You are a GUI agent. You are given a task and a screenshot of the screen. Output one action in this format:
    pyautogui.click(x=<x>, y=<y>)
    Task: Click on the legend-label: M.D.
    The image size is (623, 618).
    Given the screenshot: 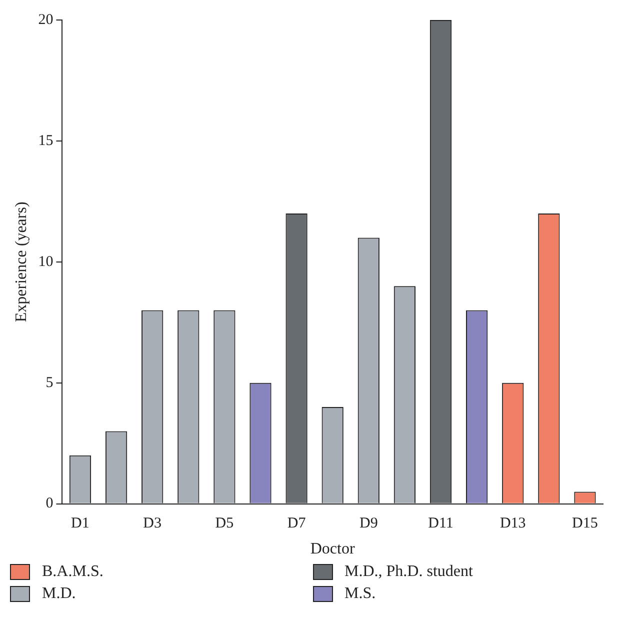 What is the action you would take?
    pyautogui.click(x=59, y=594)
    